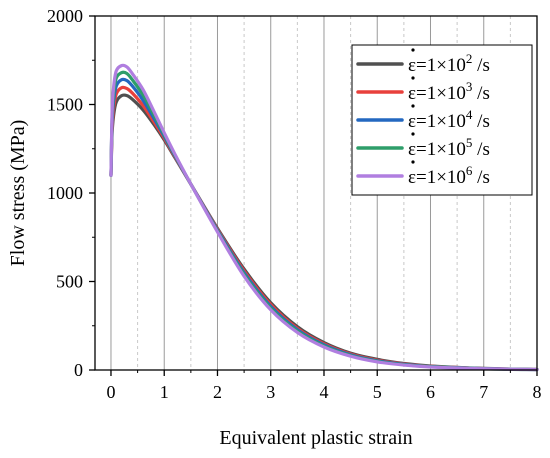 The height and width of the screenshot is (458, 550). What do you see at coordinates (69, 282) in the screenshot?
I see `y-tick-label: 500` at bounding box center [69, 282].